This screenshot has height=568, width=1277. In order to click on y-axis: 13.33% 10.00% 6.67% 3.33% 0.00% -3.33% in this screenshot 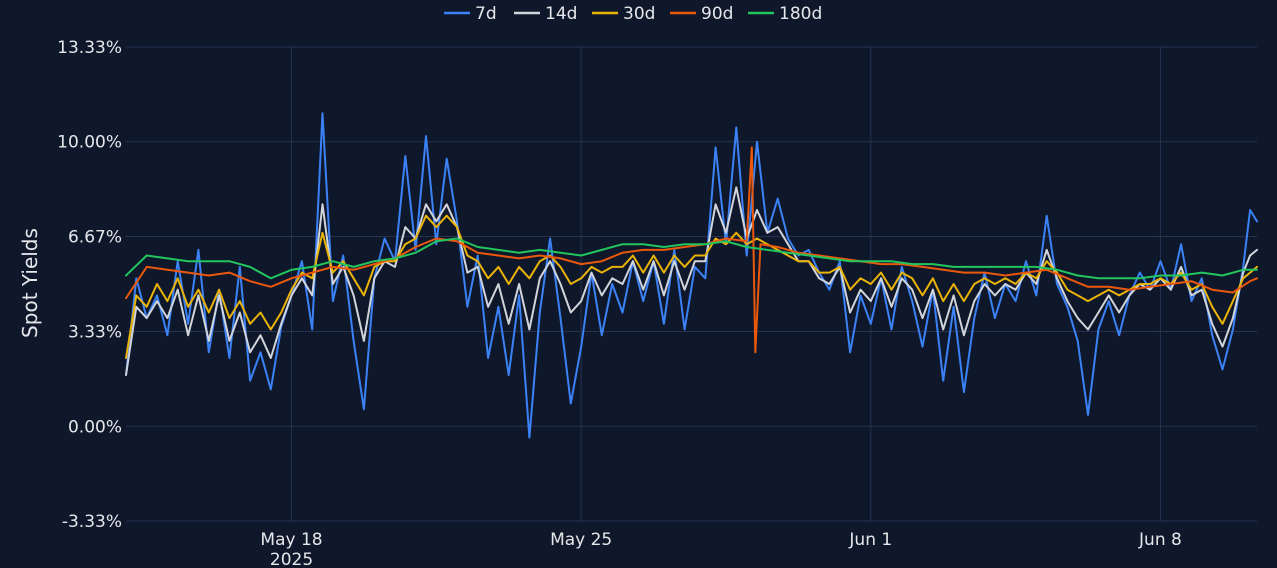, I will do `click(89, 285)`.